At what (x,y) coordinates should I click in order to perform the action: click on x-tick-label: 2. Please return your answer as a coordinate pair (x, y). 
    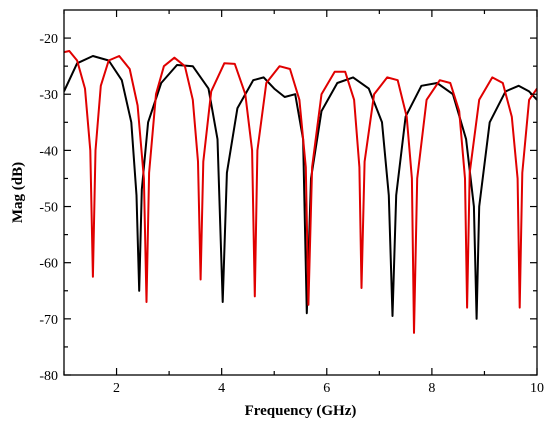
    Looking at the image, I should click on (116, 388).